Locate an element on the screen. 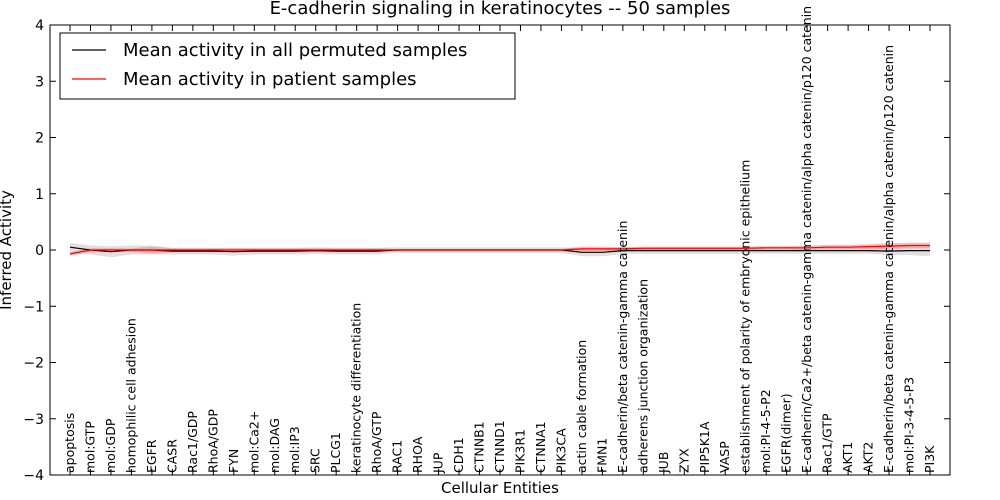  series-lines is located at coordinates (499, 249).